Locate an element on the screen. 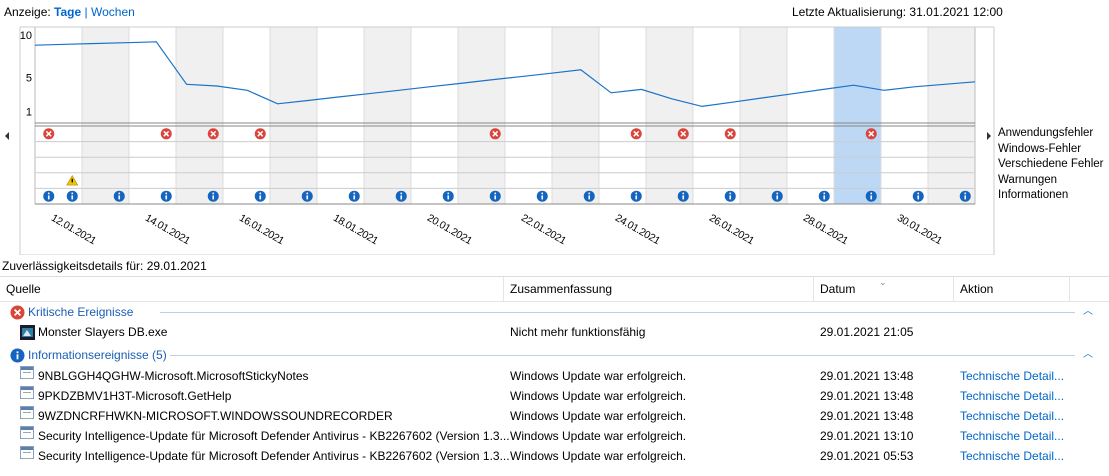 This screenshot has height=476, width=1109. row-label-app-errors: Anwendungsfehler is located at coordinates (1046, 133).